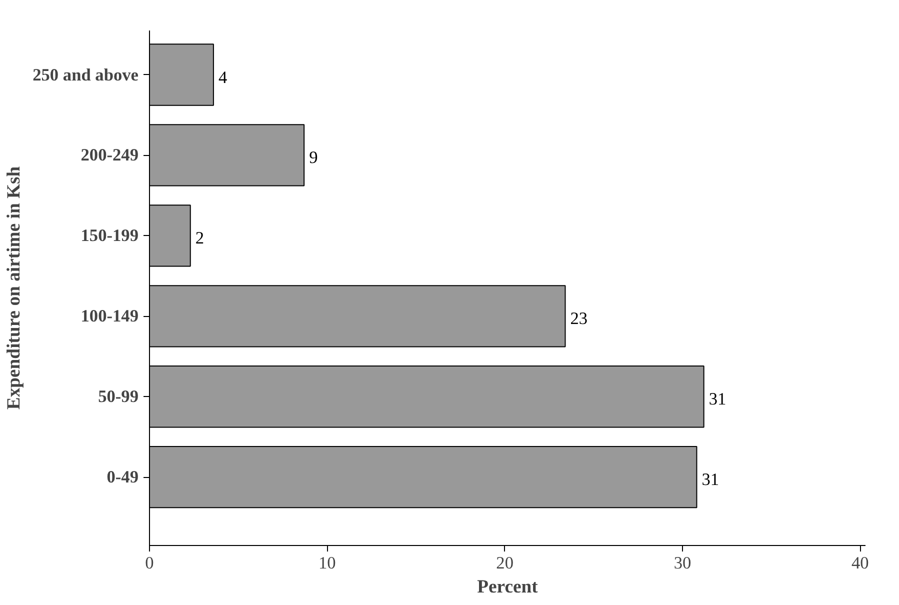 The image size is (899, 605). I want to click on data-label: 9, so click(313, 158).